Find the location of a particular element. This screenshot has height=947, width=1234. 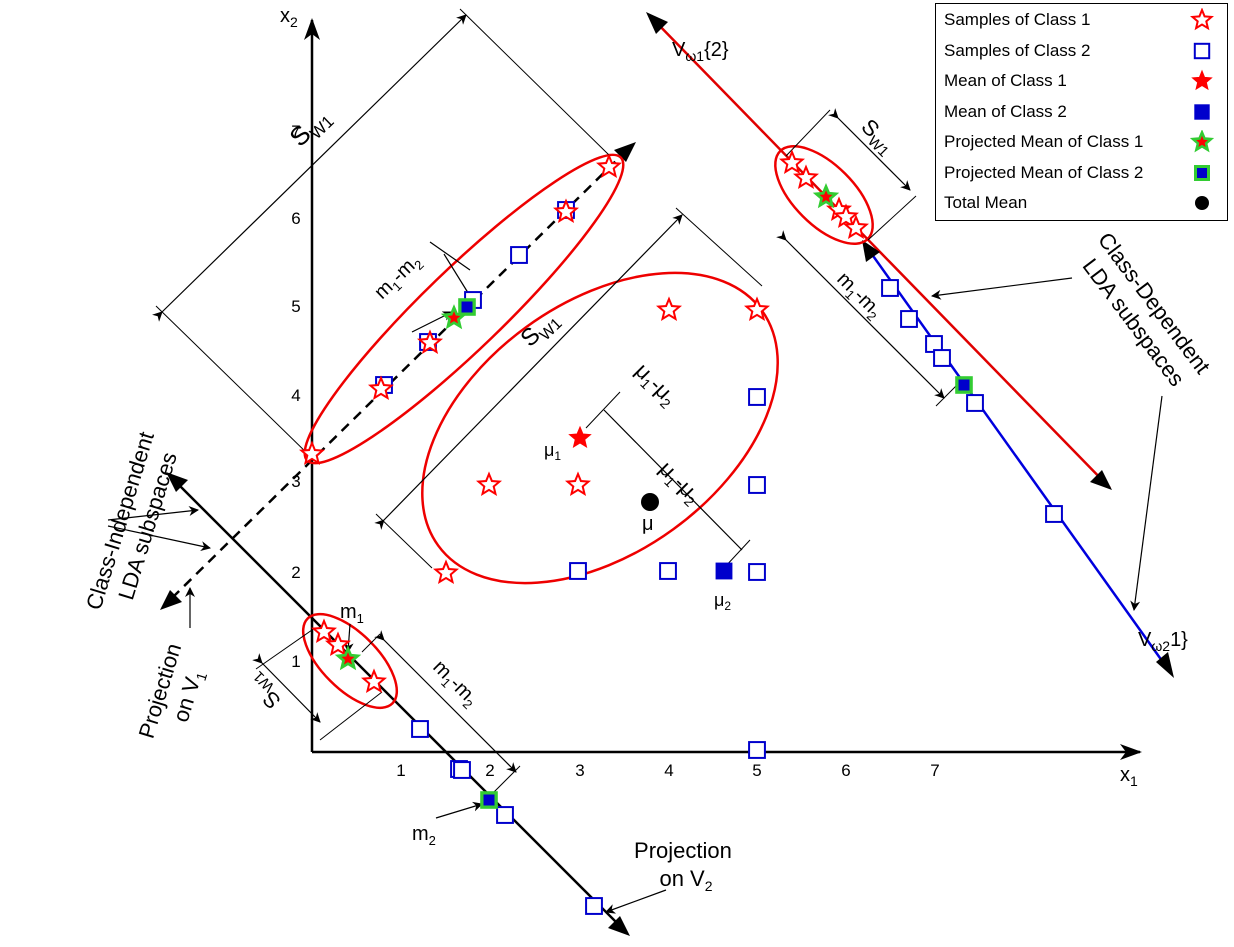

m1m2-label-v2: m1-m2 is located at coordinates (454, 684).